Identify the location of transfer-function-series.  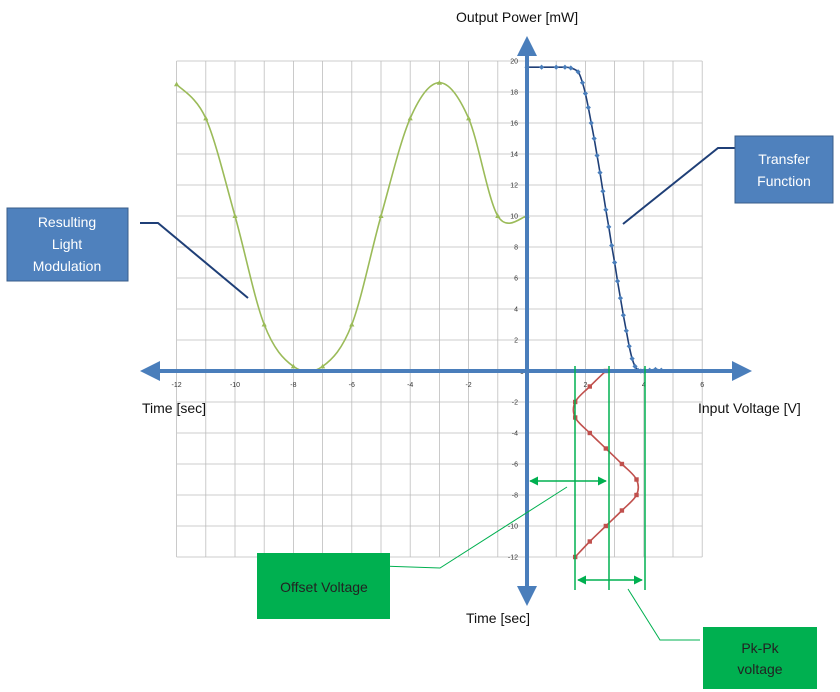
(594, 219).